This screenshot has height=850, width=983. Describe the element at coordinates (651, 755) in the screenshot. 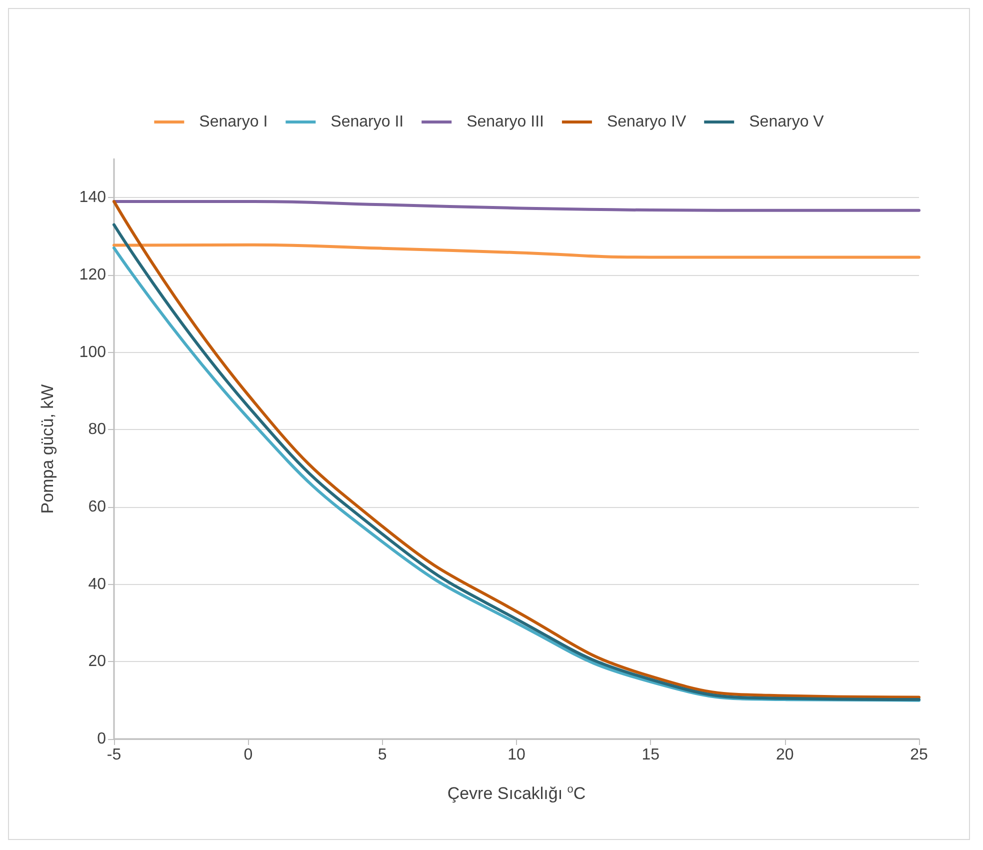

I see `x-tick-label: 15` at that location.